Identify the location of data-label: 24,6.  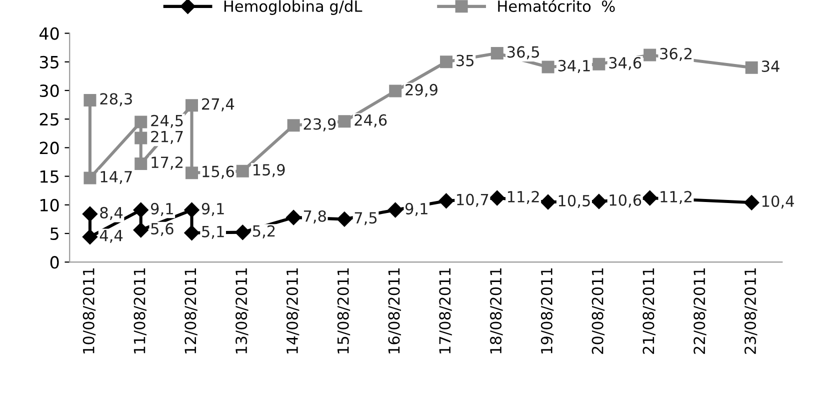
(370, 121).